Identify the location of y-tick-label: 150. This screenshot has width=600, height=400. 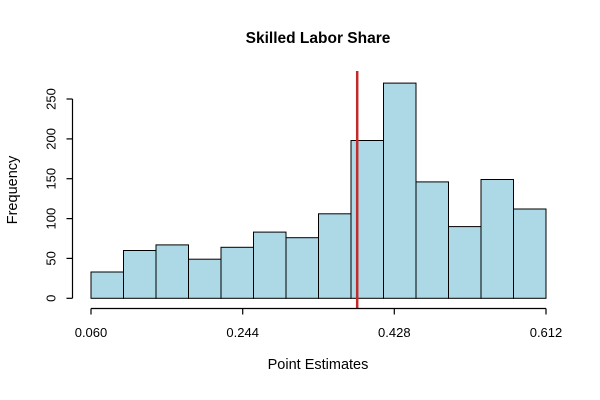
(50, 179).